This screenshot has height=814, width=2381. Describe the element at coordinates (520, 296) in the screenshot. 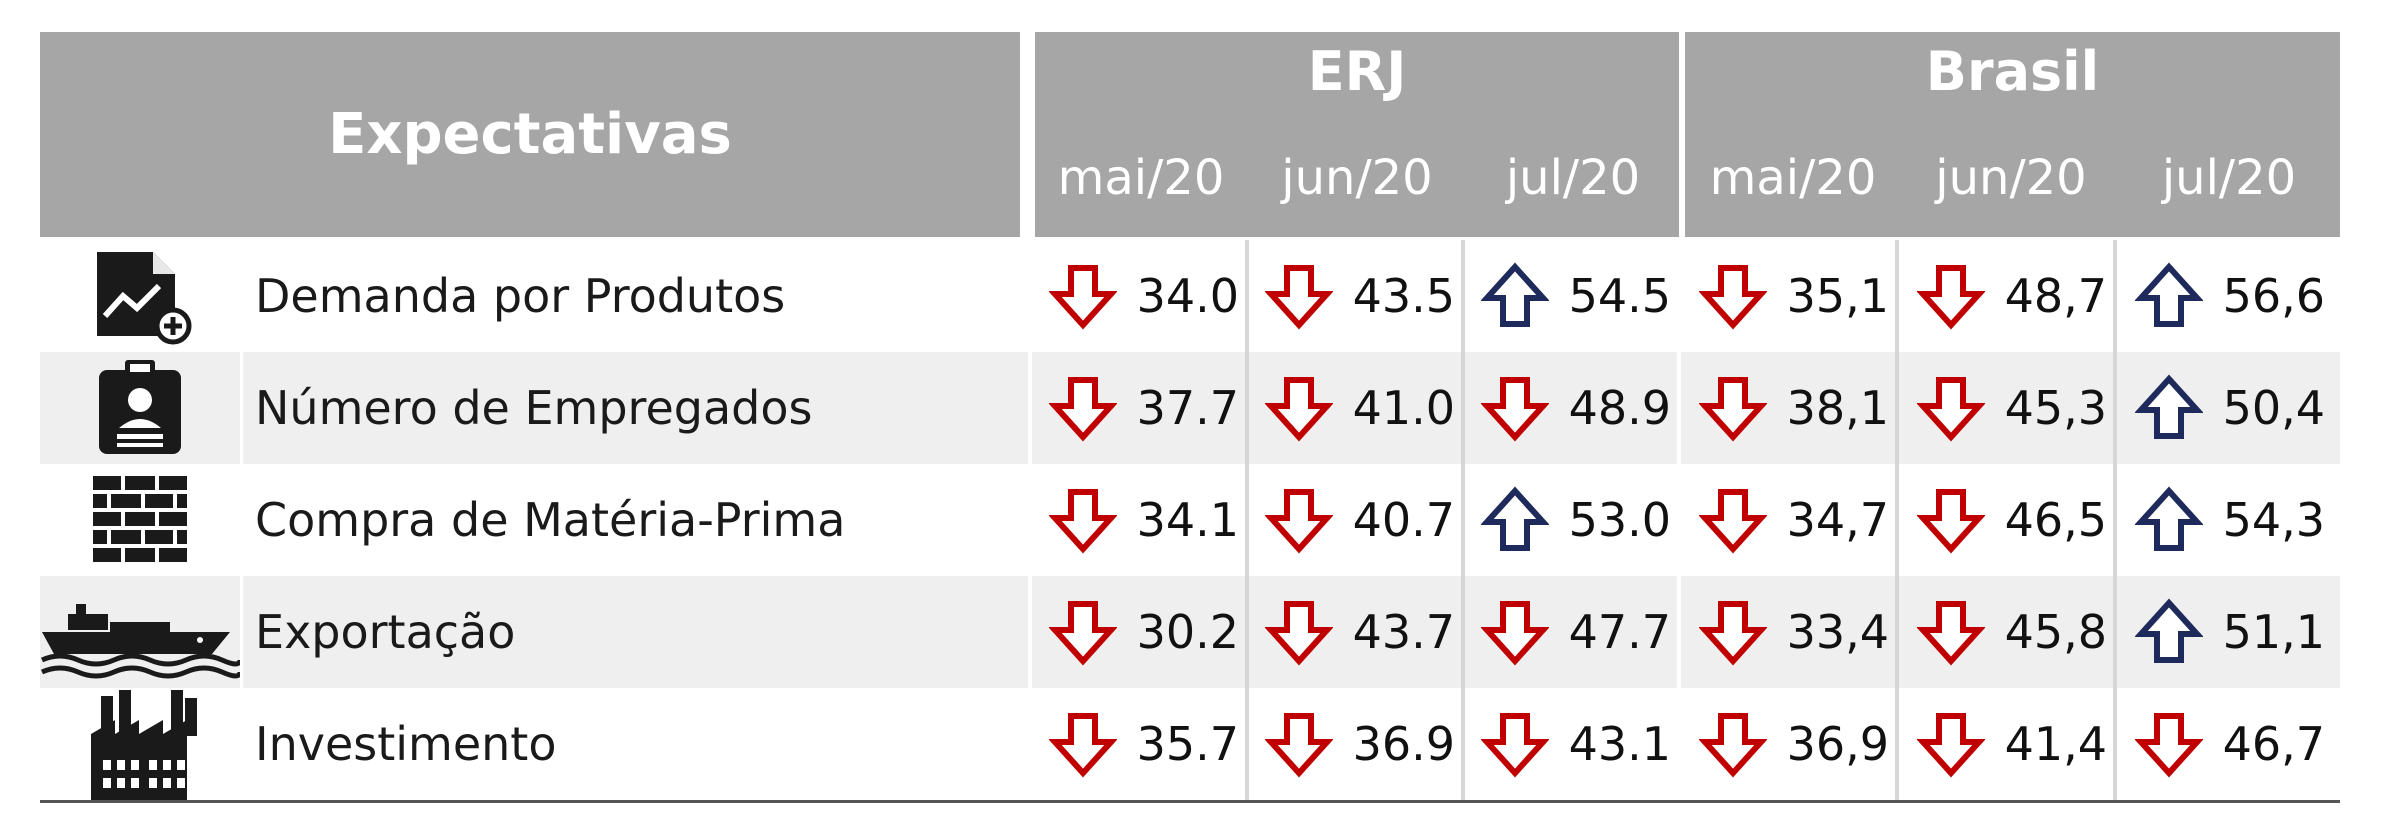

I see `row-label: Demanda por Produtos` at that location.